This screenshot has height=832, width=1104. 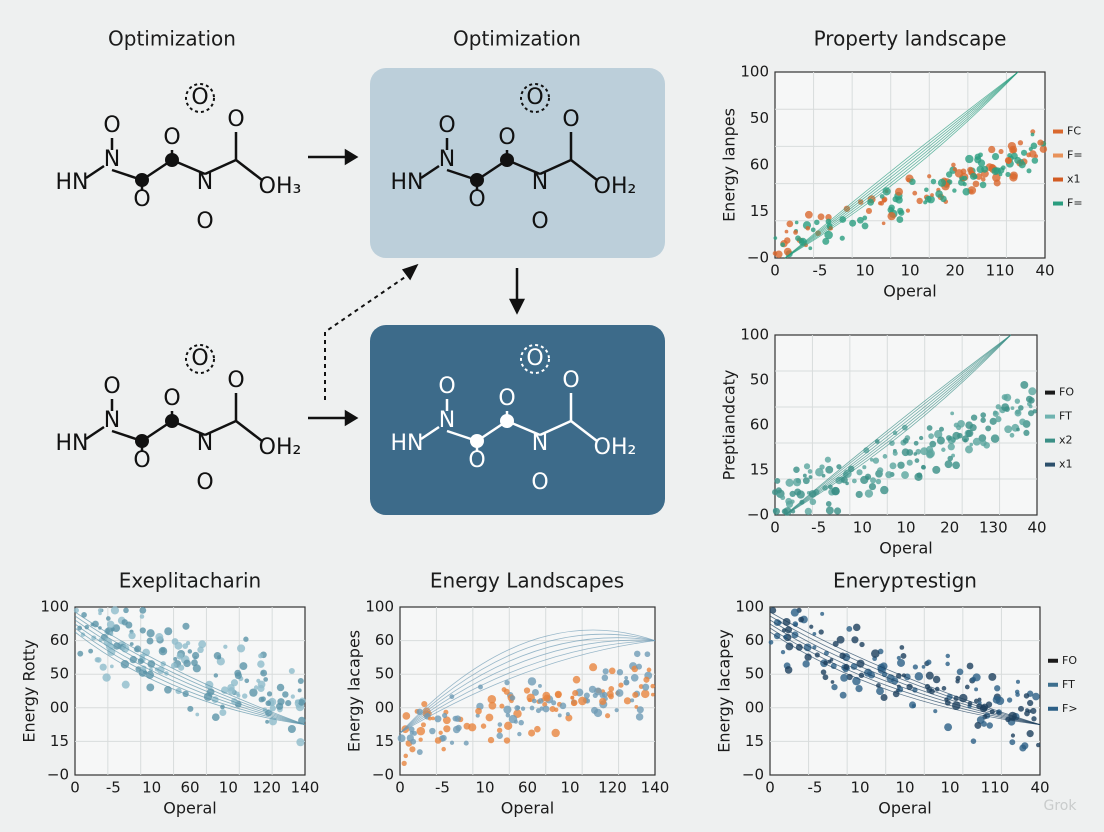 What do you see at coordinates (517, 163) in the screenshot?
I see `highlight-box` at bounding box center [517, 163].